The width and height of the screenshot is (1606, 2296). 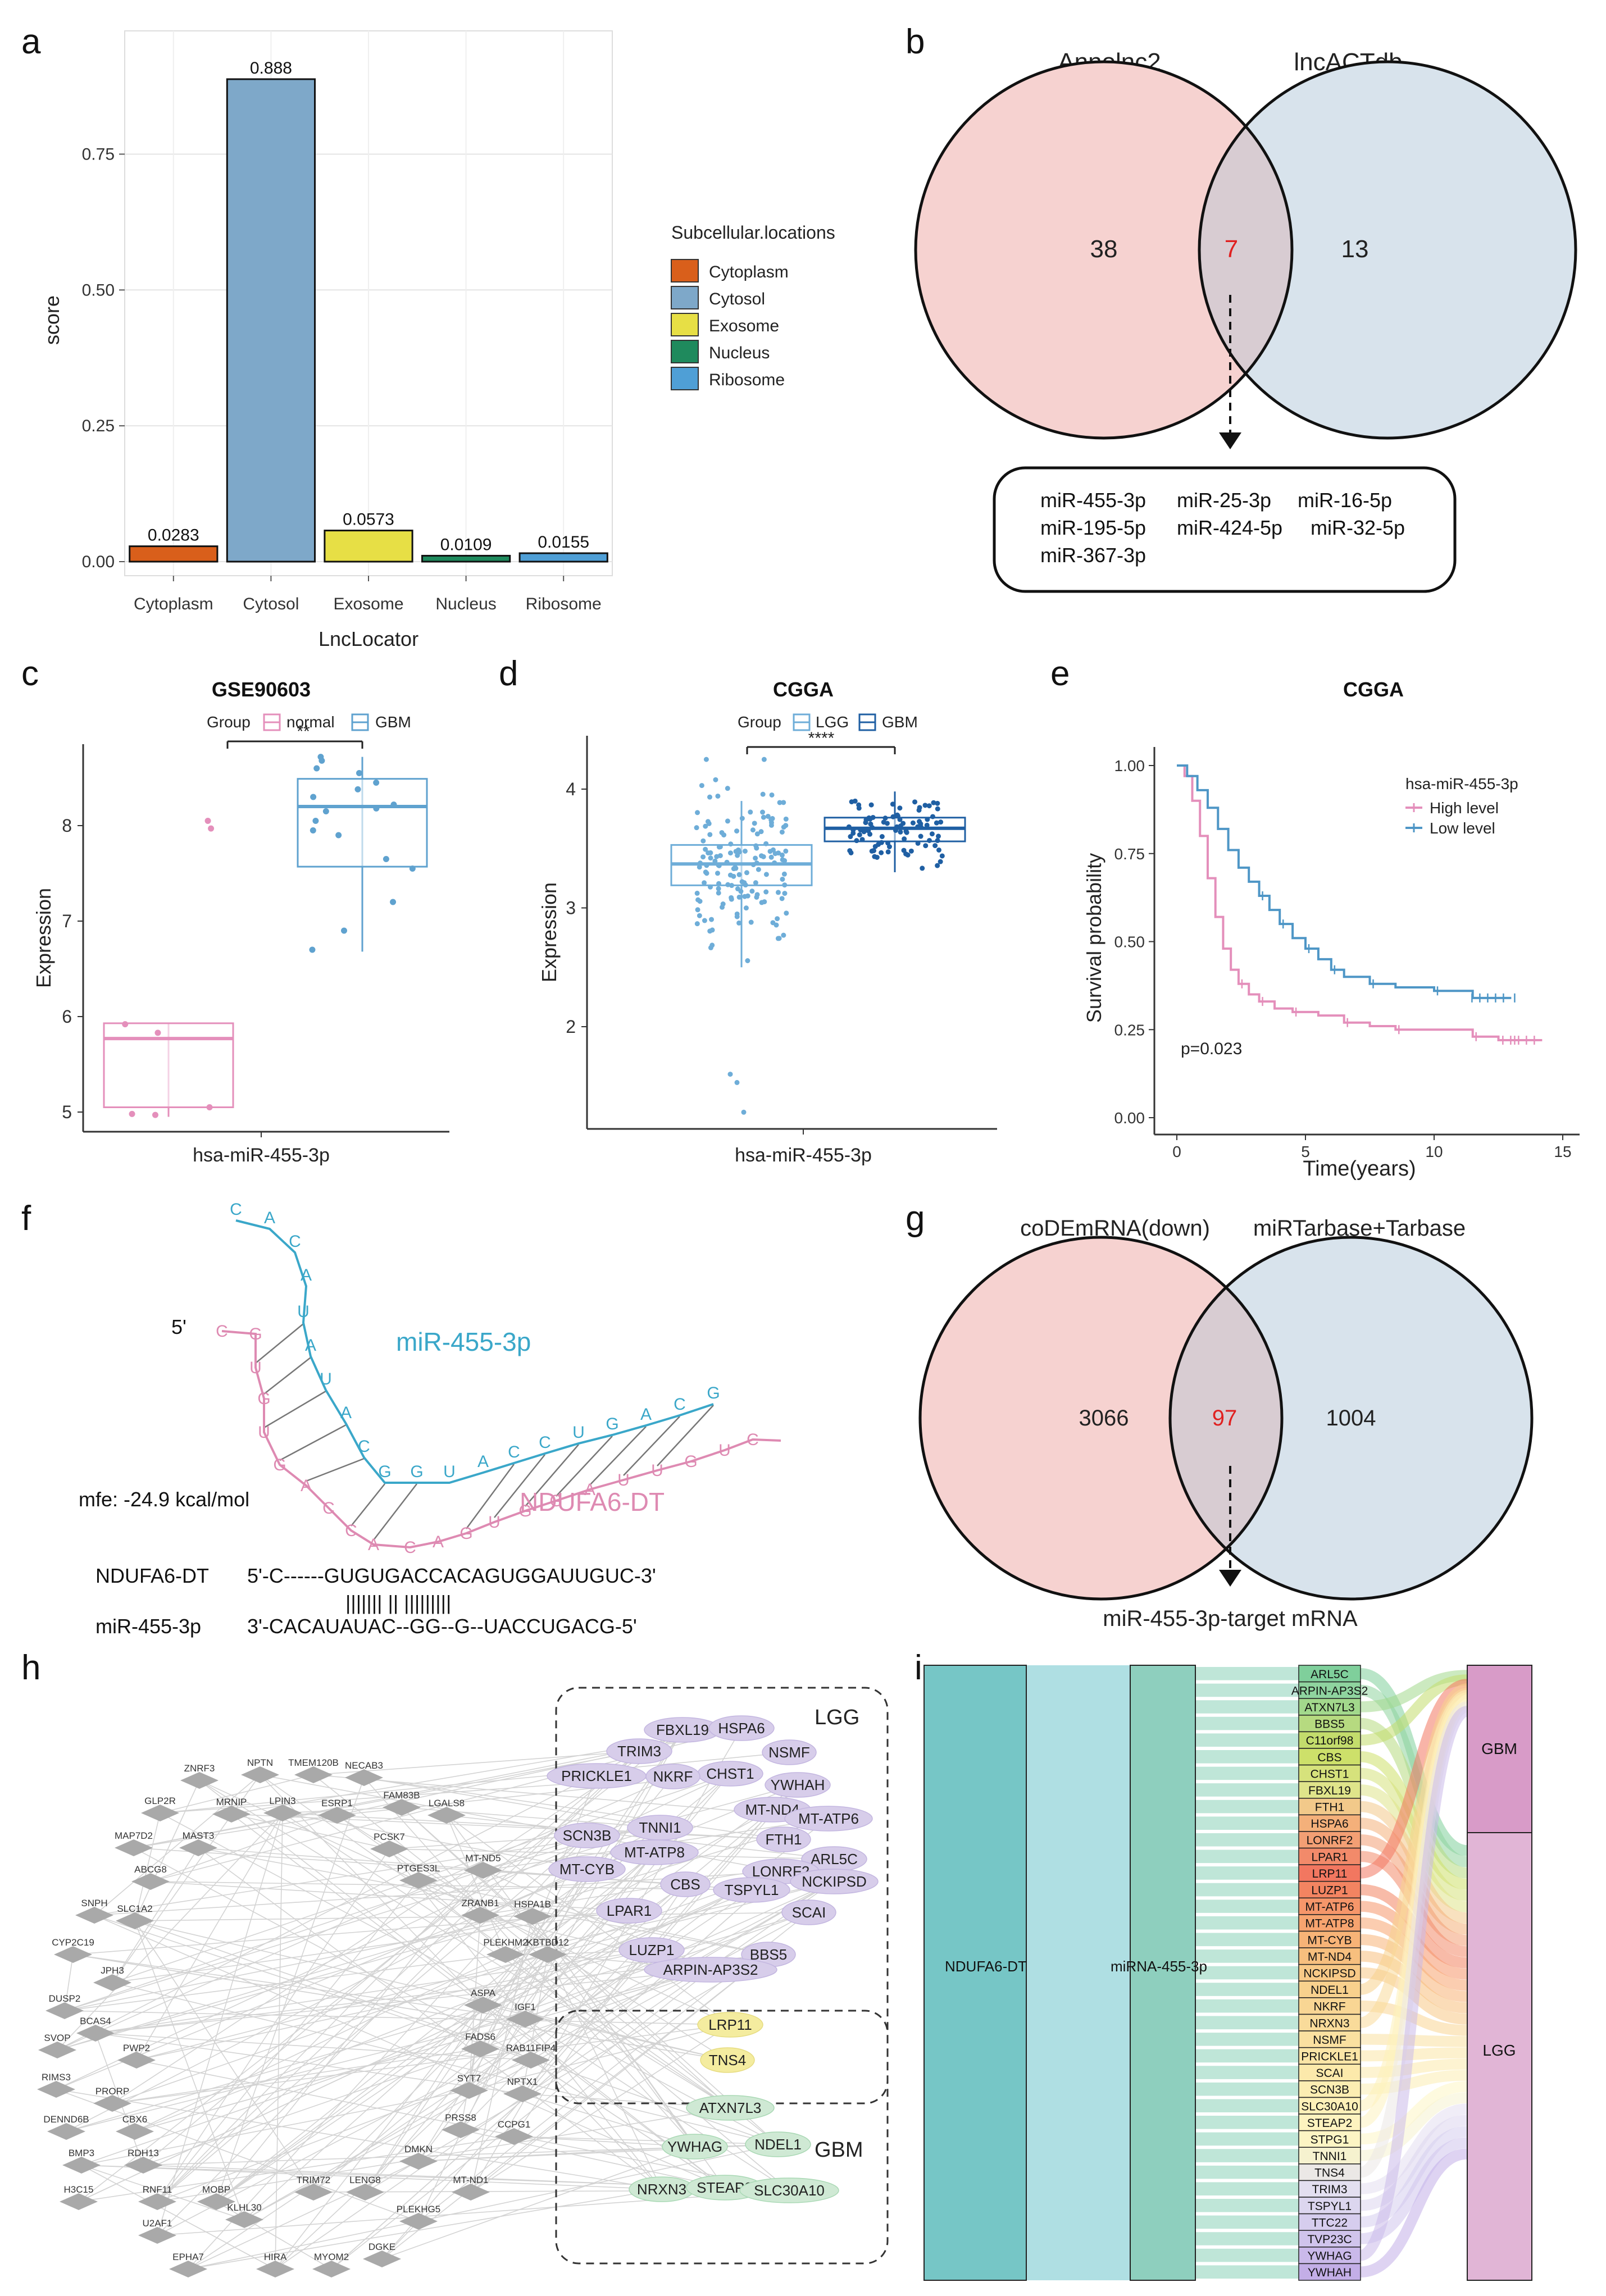 I want to click on gene-node-label: ASPA, so click(x=483, y=1993).